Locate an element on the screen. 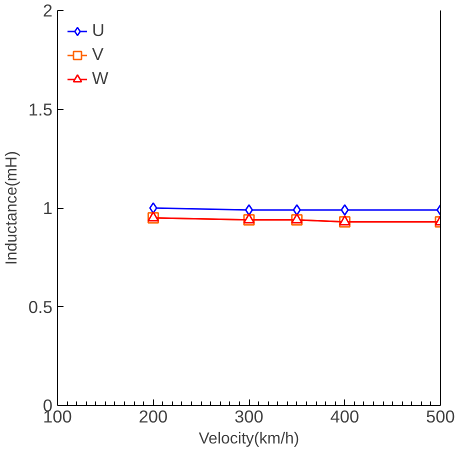 This screenshot has width=467, height=453. legend-label: V is located at coordinates (98, 54).